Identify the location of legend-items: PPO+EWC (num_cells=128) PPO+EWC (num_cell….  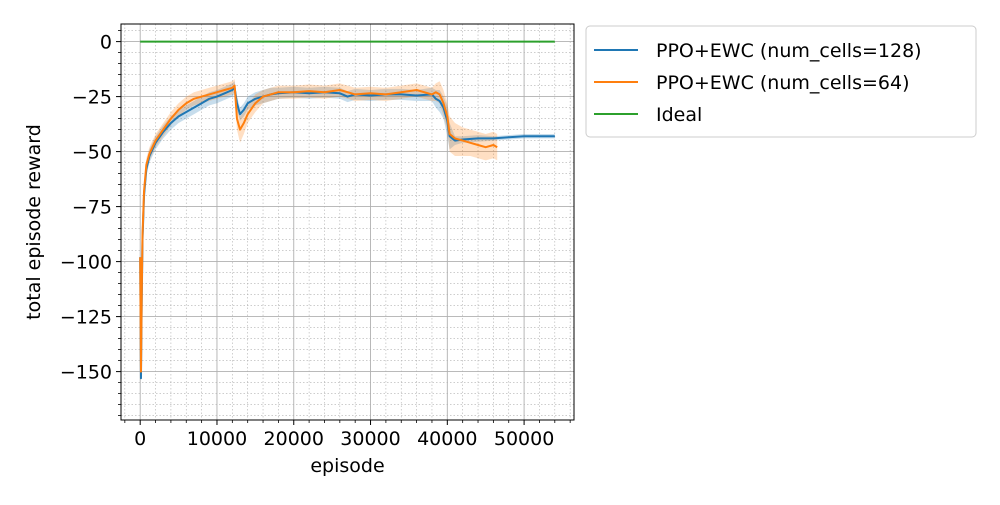
(758, 83).